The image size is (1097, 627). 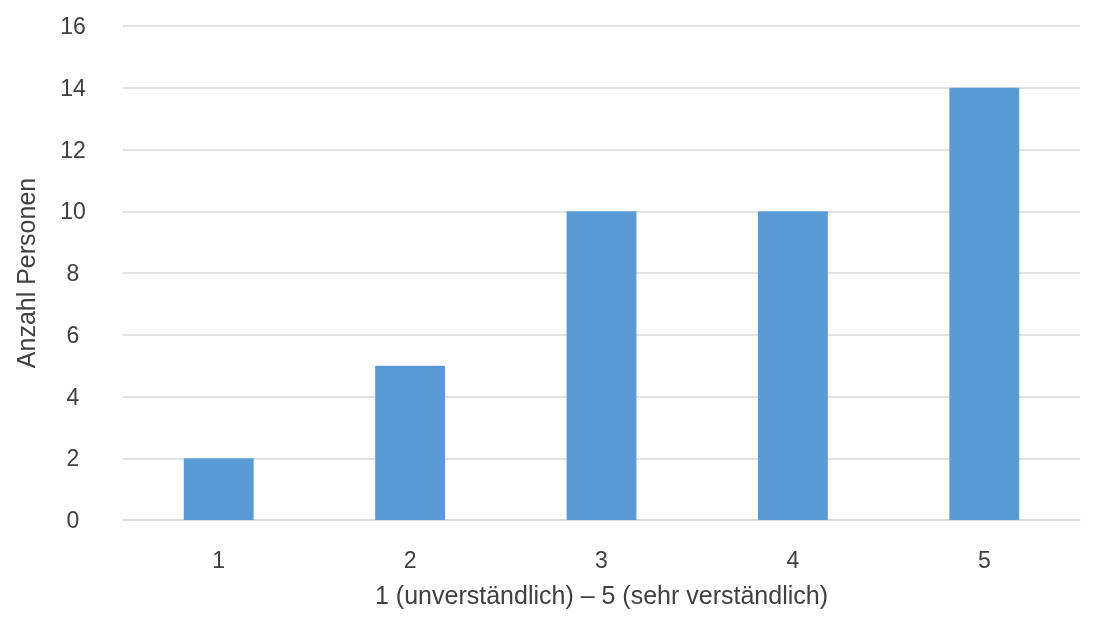 I want to click on x-tick-label: 2, so click(x=410, y=559).